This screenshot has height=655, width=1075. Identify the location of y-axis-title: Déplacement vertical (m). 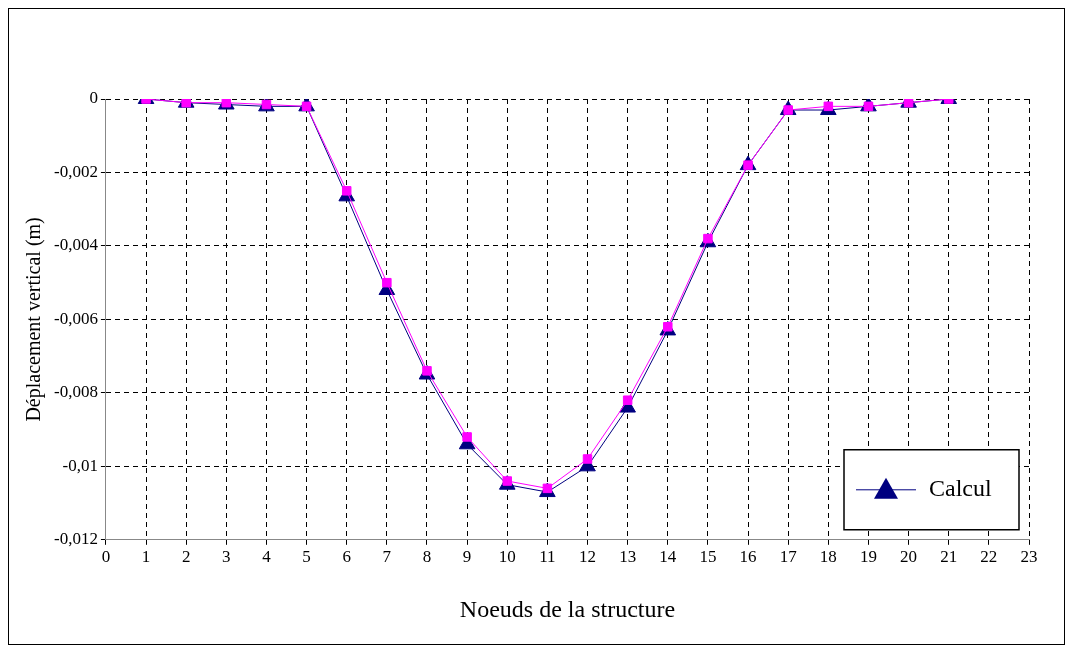
(34, 319).